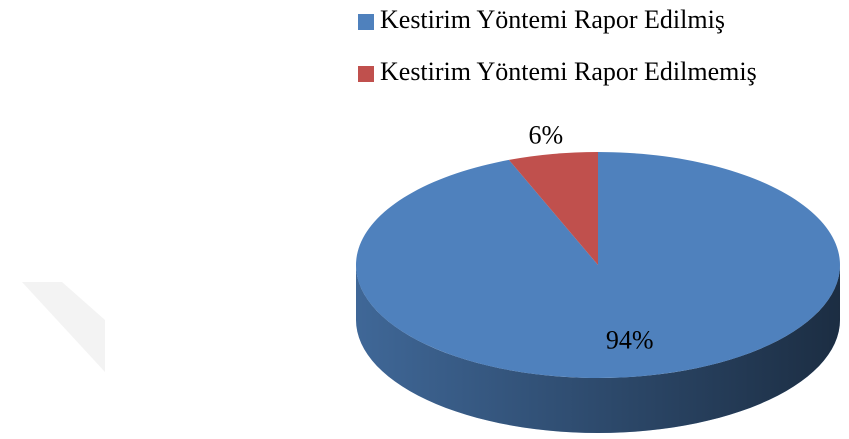  What do you see at coordinates (552, 19) in the screenshot?
I see `legend-label: Kestirim Yöntemi Rapor Edilmiş` at bounding box center [552, 19].